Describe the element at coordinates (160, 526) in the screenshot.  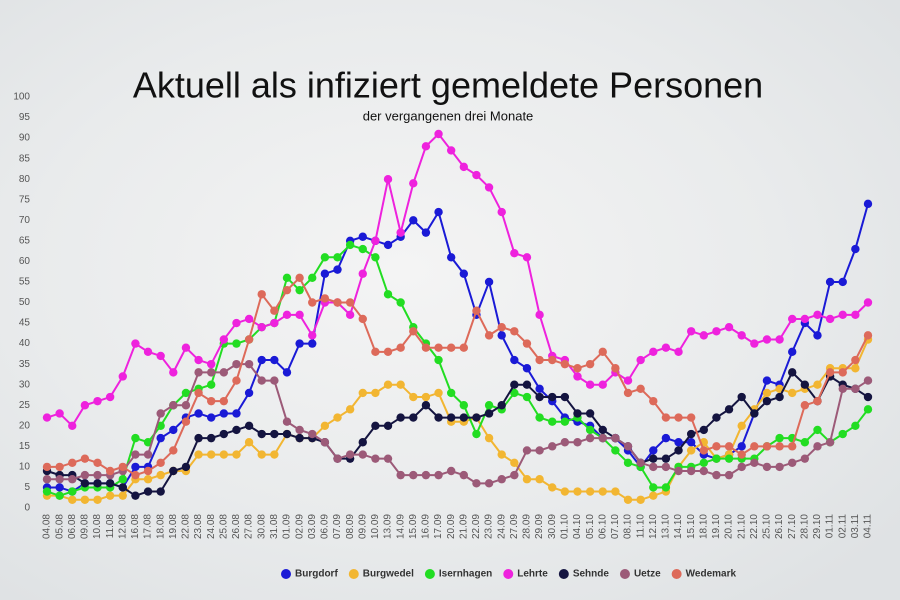
I see `x-tick-label: 18.08` at that location.